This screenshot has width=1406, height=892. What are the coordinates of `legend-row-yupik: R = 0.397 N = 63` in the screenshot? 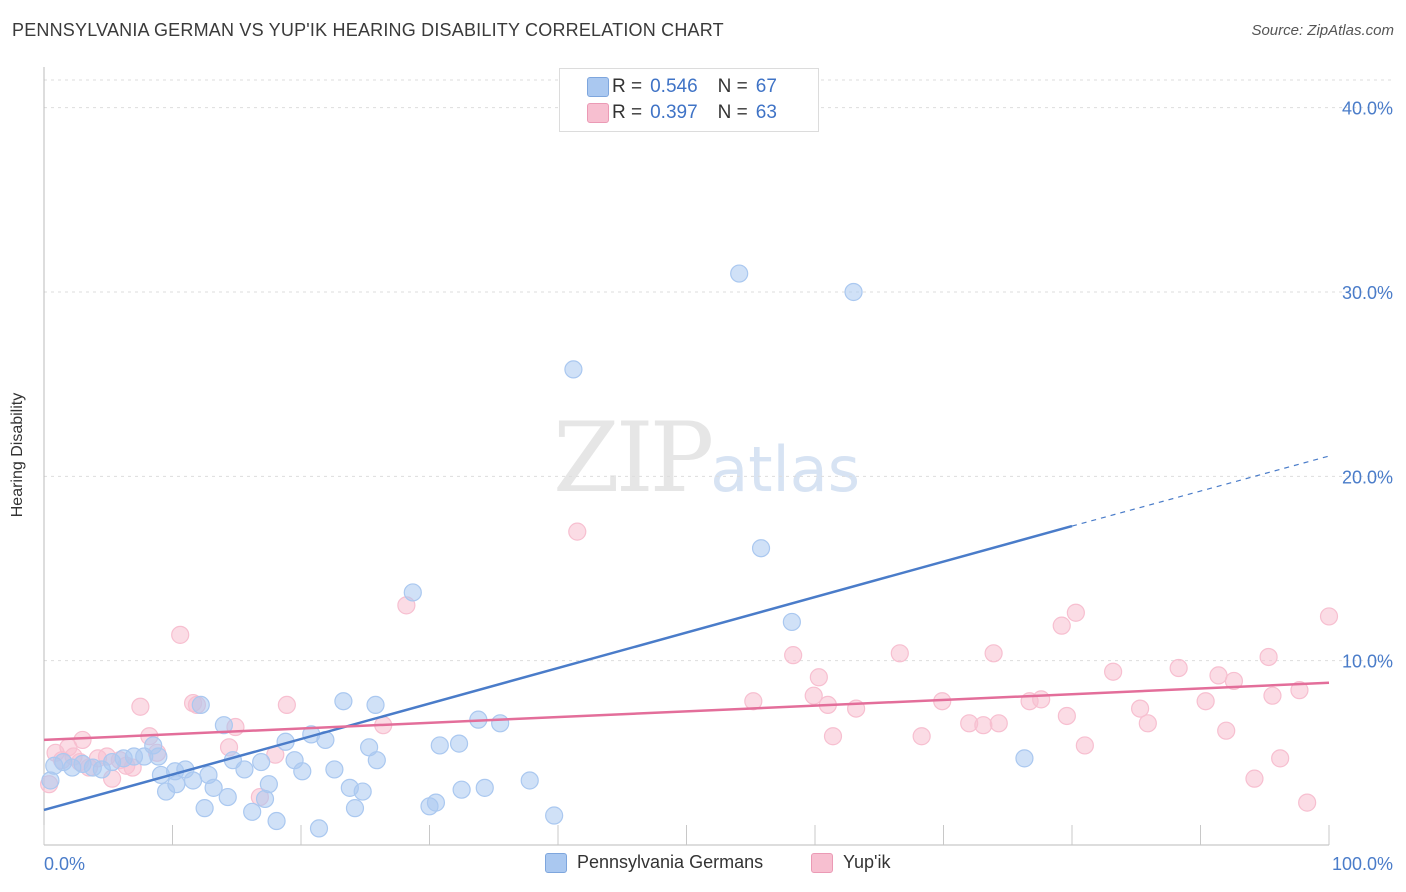 It's located at (682, 113).